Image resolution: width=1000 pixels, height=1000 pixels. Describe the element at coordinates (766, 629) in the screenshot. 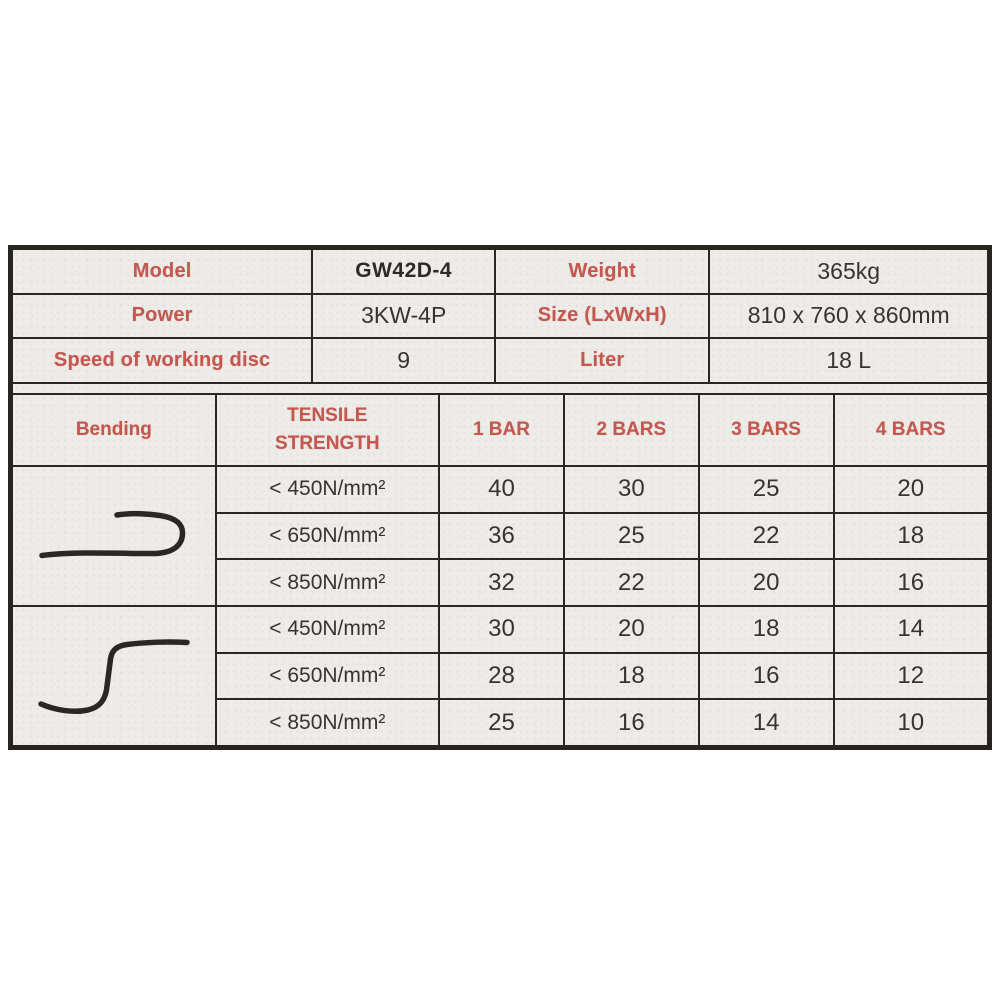

I see `value-cell-3bars: 18` at that location.